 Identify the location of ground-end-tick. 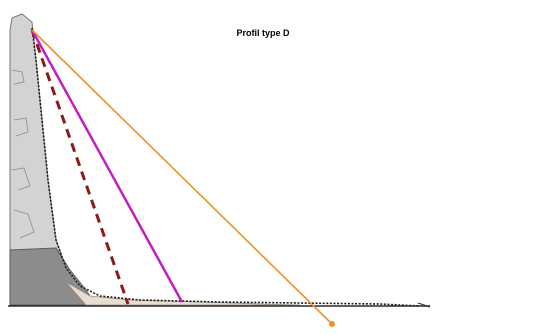
(424, 305).